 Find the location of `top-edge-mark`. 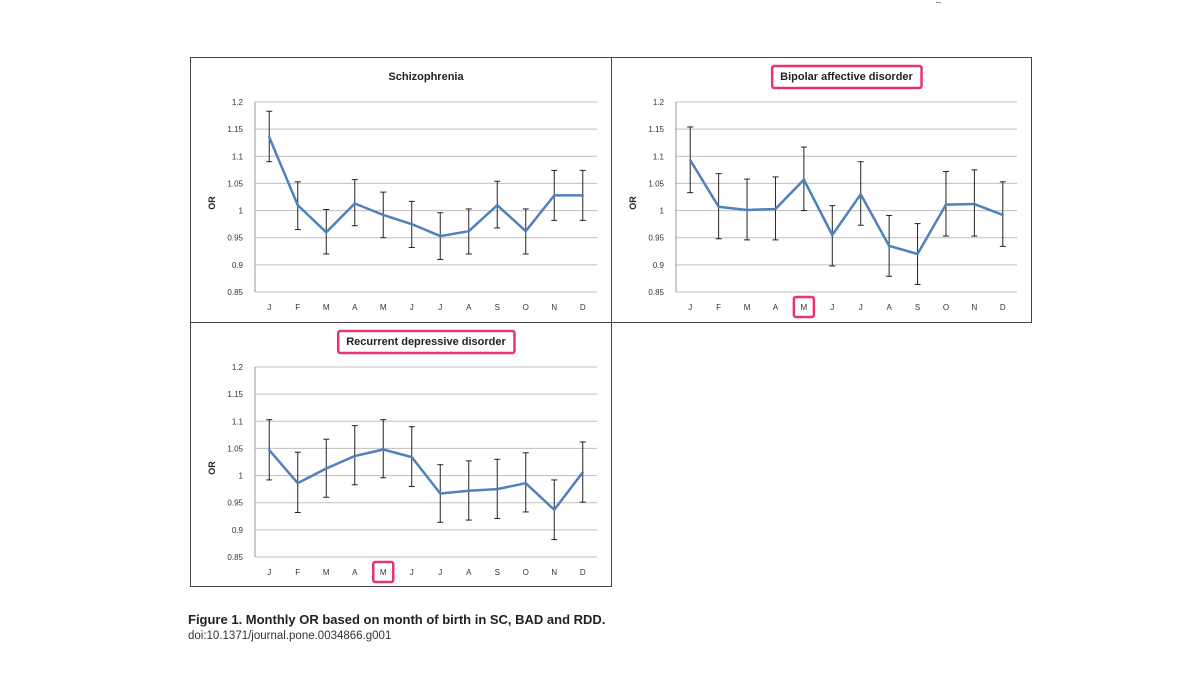

top-edge-mark is located at coordinates (938, 2).